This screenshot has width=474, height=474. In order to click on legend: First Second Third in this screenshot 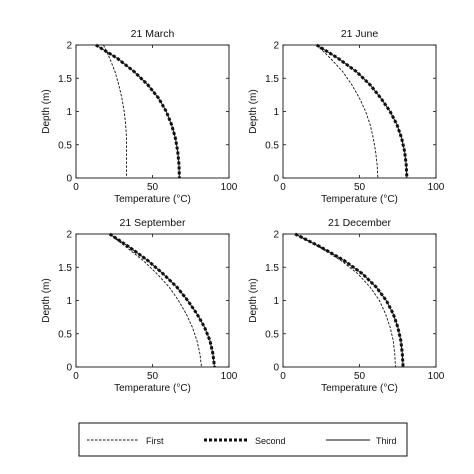, I will do `click(243, 439)`.